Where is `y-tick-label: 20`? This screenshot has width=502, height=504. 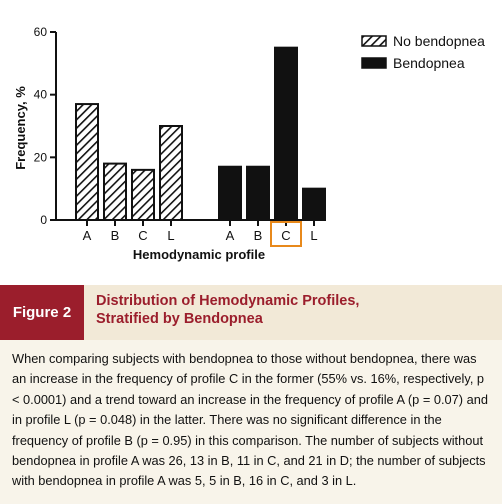
y-tick-label: 20 is located at coordinates (41, 157).